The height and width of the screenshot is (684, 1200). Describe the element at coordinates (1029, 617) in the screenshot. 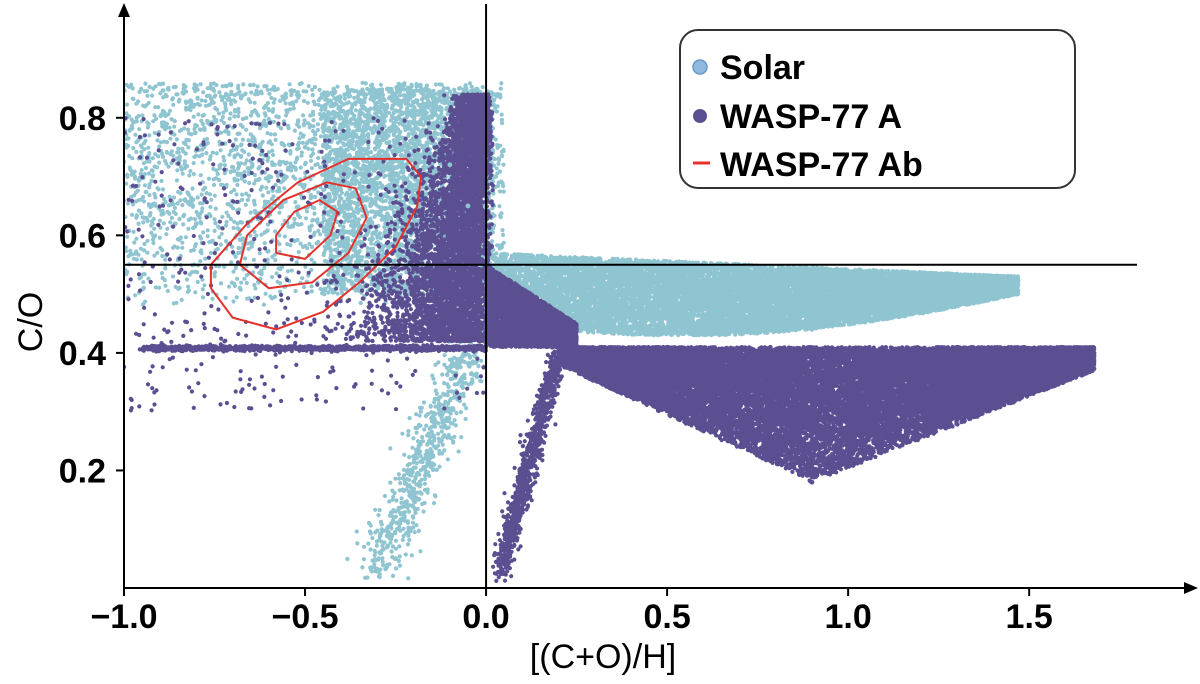

I see `x-tick-label: 1.5` at that location.